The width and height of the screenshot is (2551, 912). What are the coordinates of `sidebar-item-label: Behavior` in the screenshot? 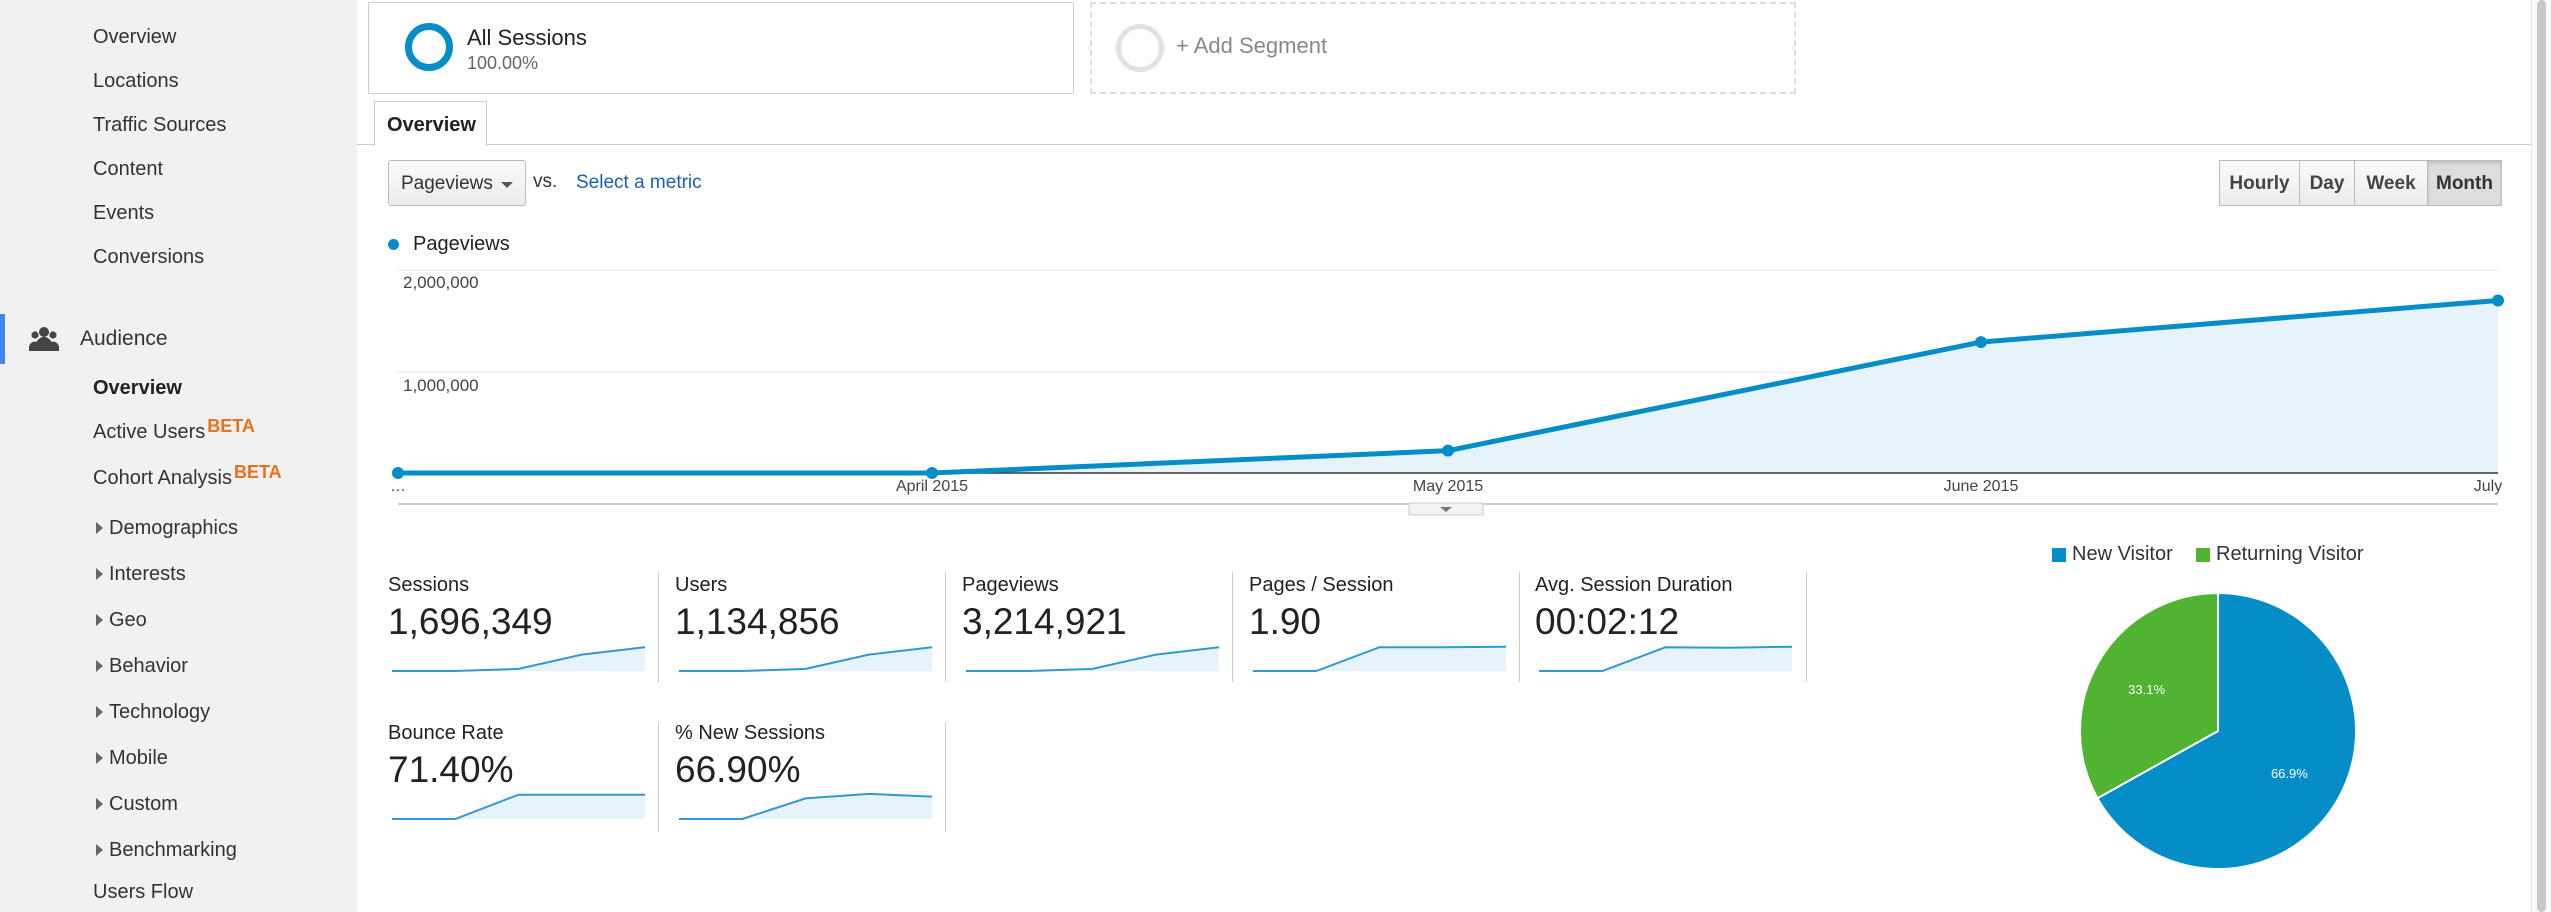 It's located at (148, 666).